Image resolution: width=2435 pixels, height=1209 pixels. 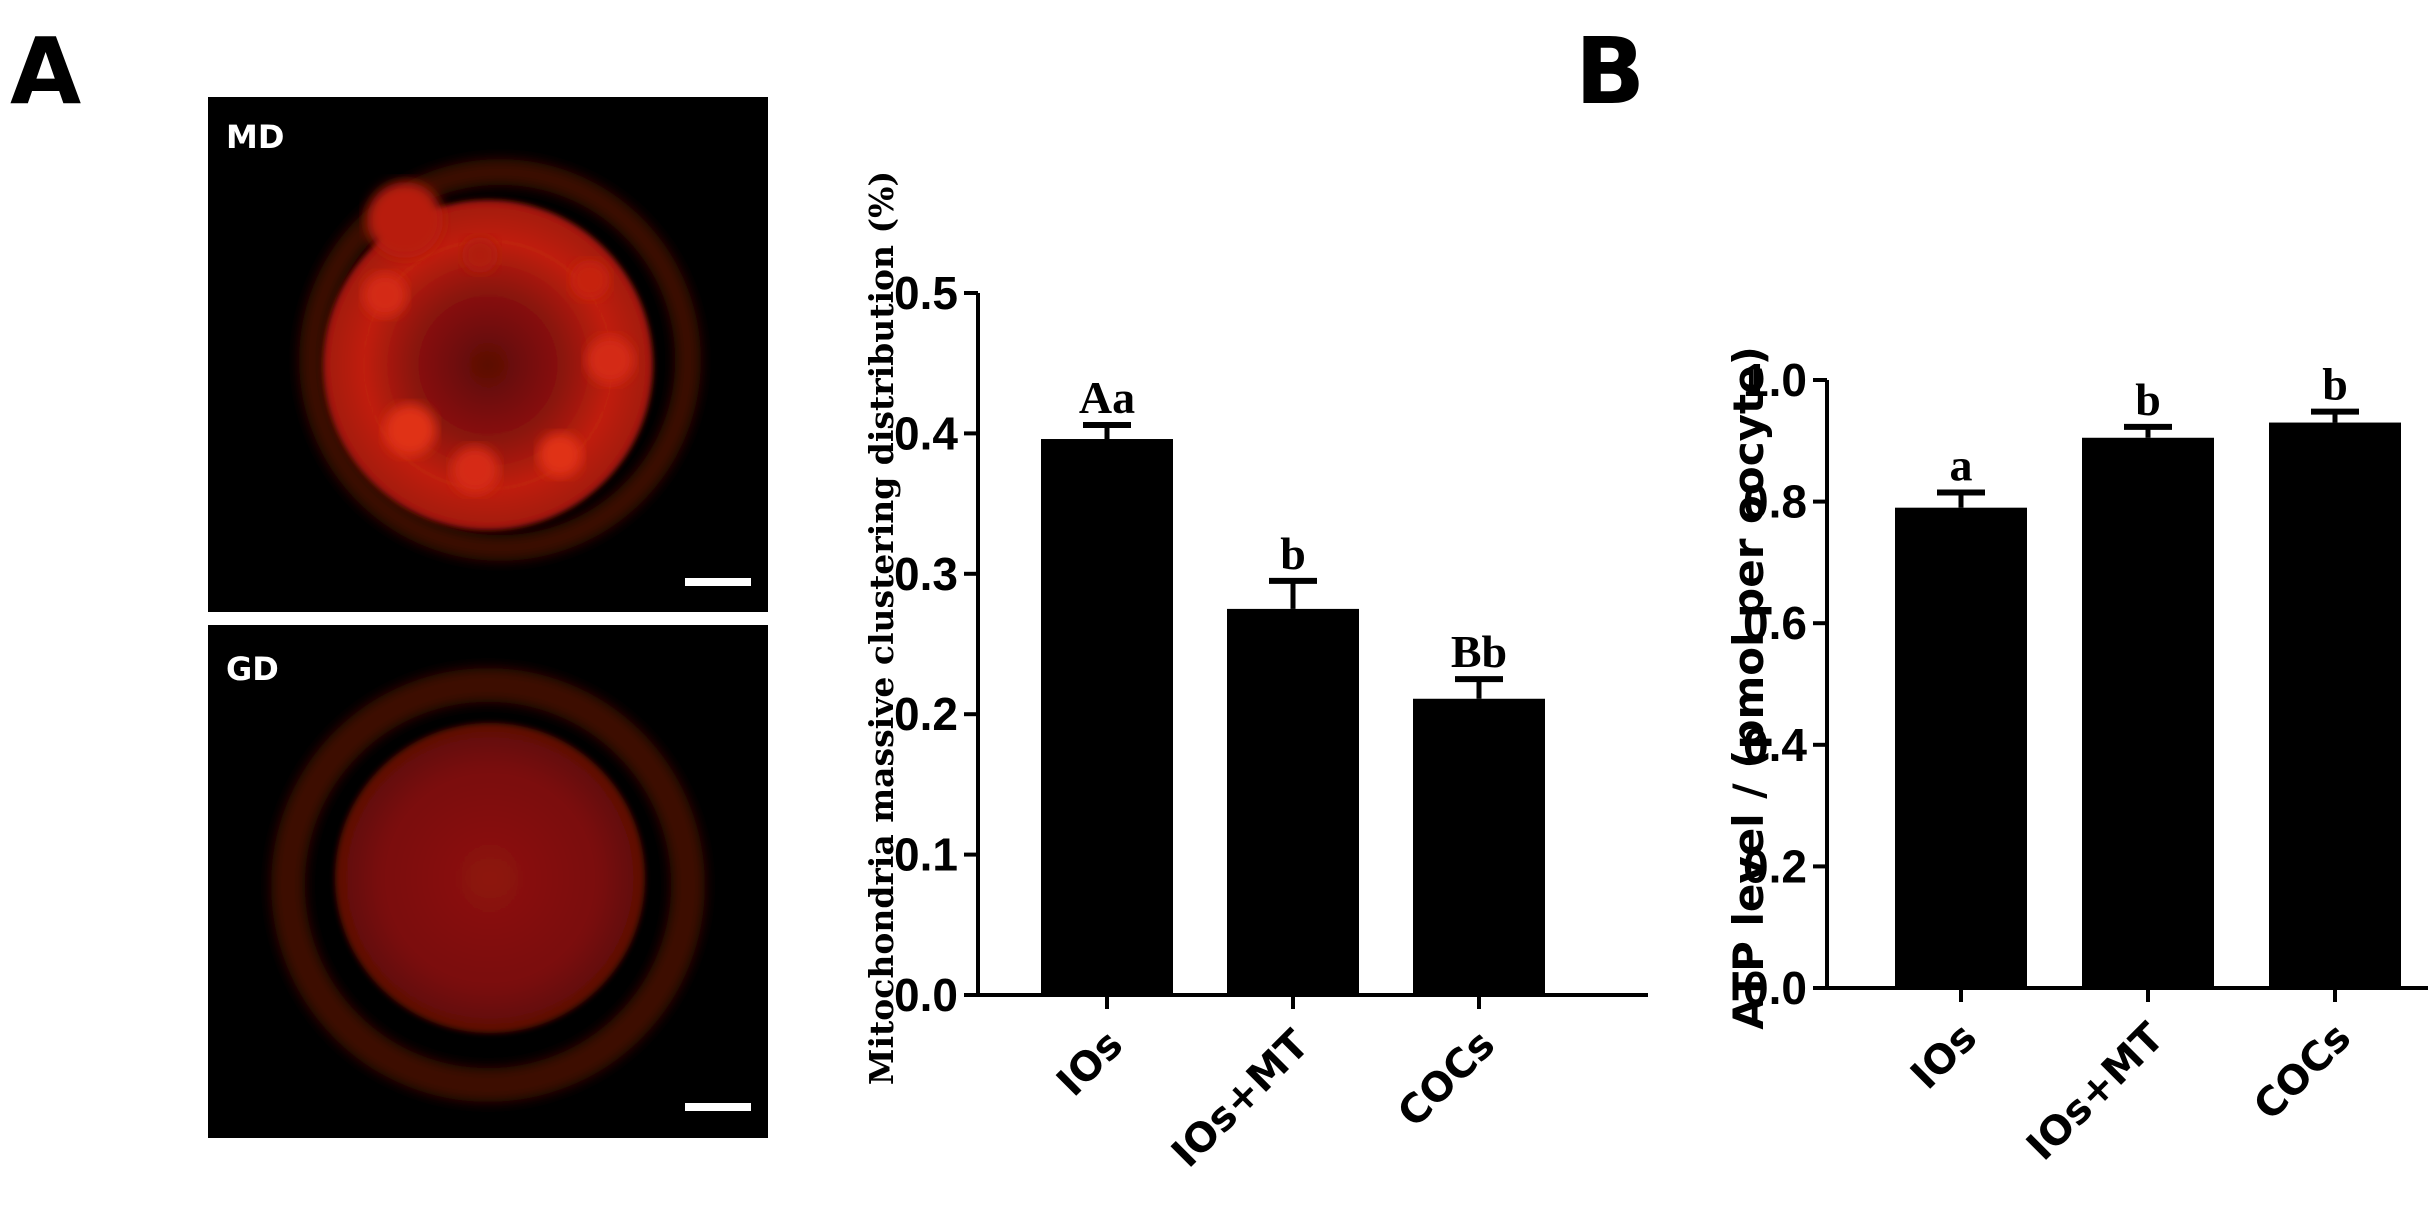 What do you see at coordinates (1775, 380) in the screenshot?
I see `y-tick-label: 1.0` at bounding box center [1775, 380].